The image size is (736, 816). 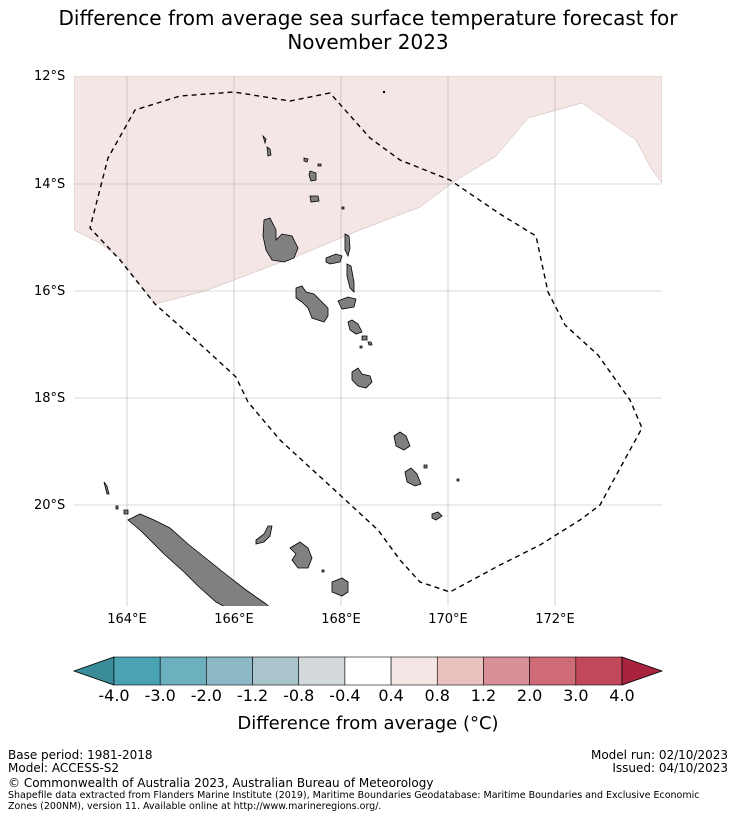 I want to click on colorbar-tick-label: -0.8, so click(x=299, y=695).